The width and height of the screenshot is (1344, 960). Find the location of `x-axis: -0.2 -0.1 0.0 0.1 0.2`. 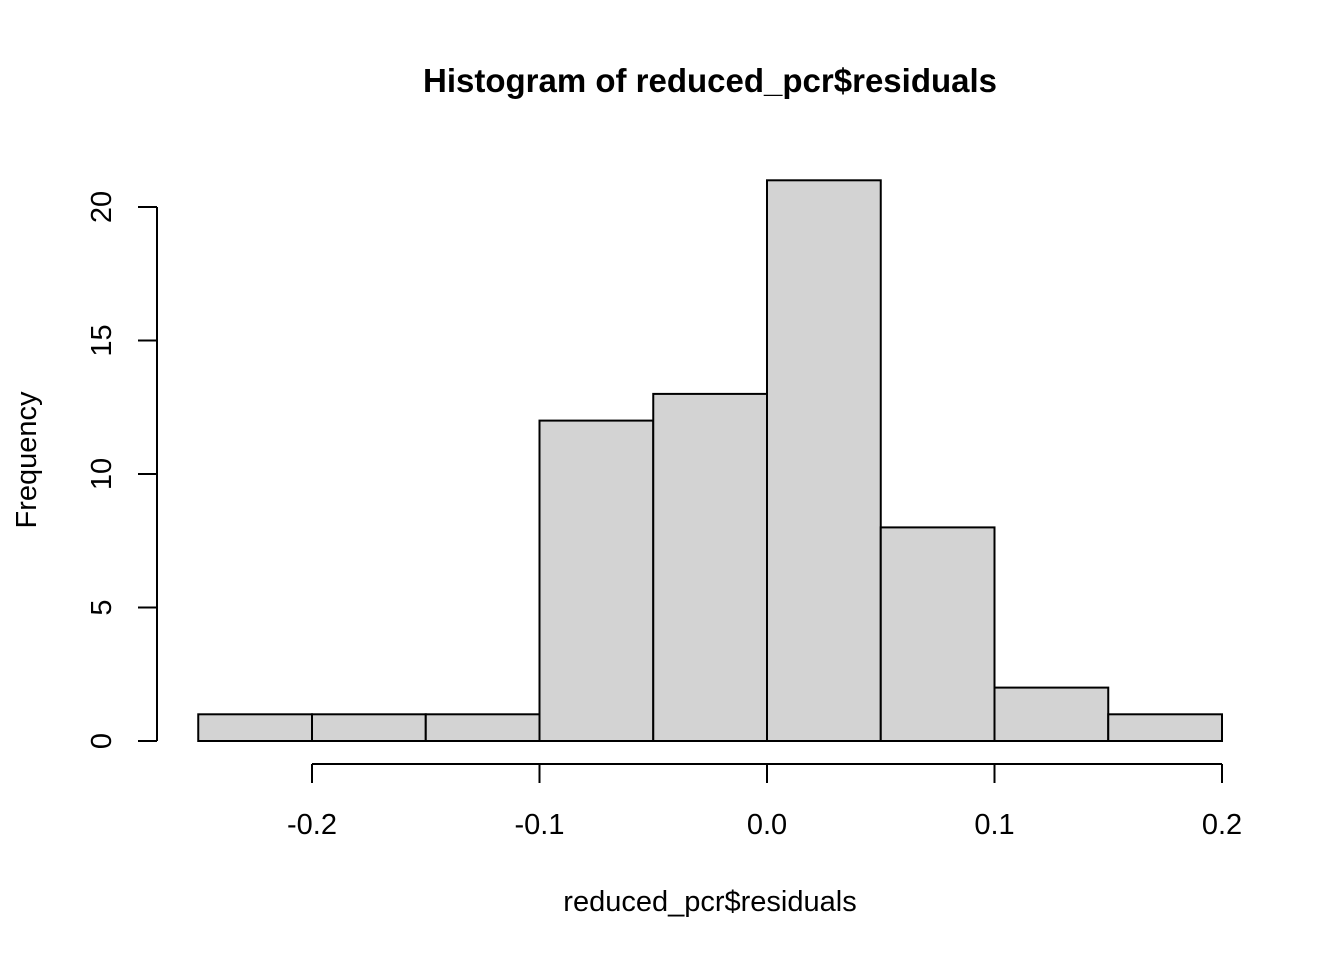

x-axis: -0.2 -0.1 0.0 0.1 0.2 is located at coordinates (764, 802).